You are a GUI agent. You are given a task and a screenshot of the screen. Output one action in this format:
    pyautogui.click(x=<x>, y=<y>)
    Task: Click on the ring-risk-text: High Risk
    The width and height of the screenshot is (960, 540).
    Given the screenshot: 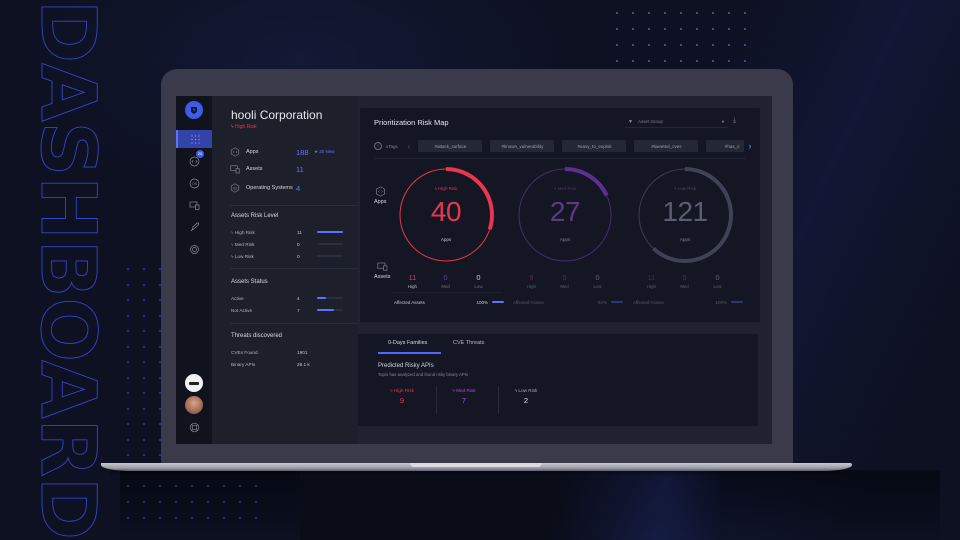 What is the action you would take?
    pyautogui.click(x=448, y=188)
    